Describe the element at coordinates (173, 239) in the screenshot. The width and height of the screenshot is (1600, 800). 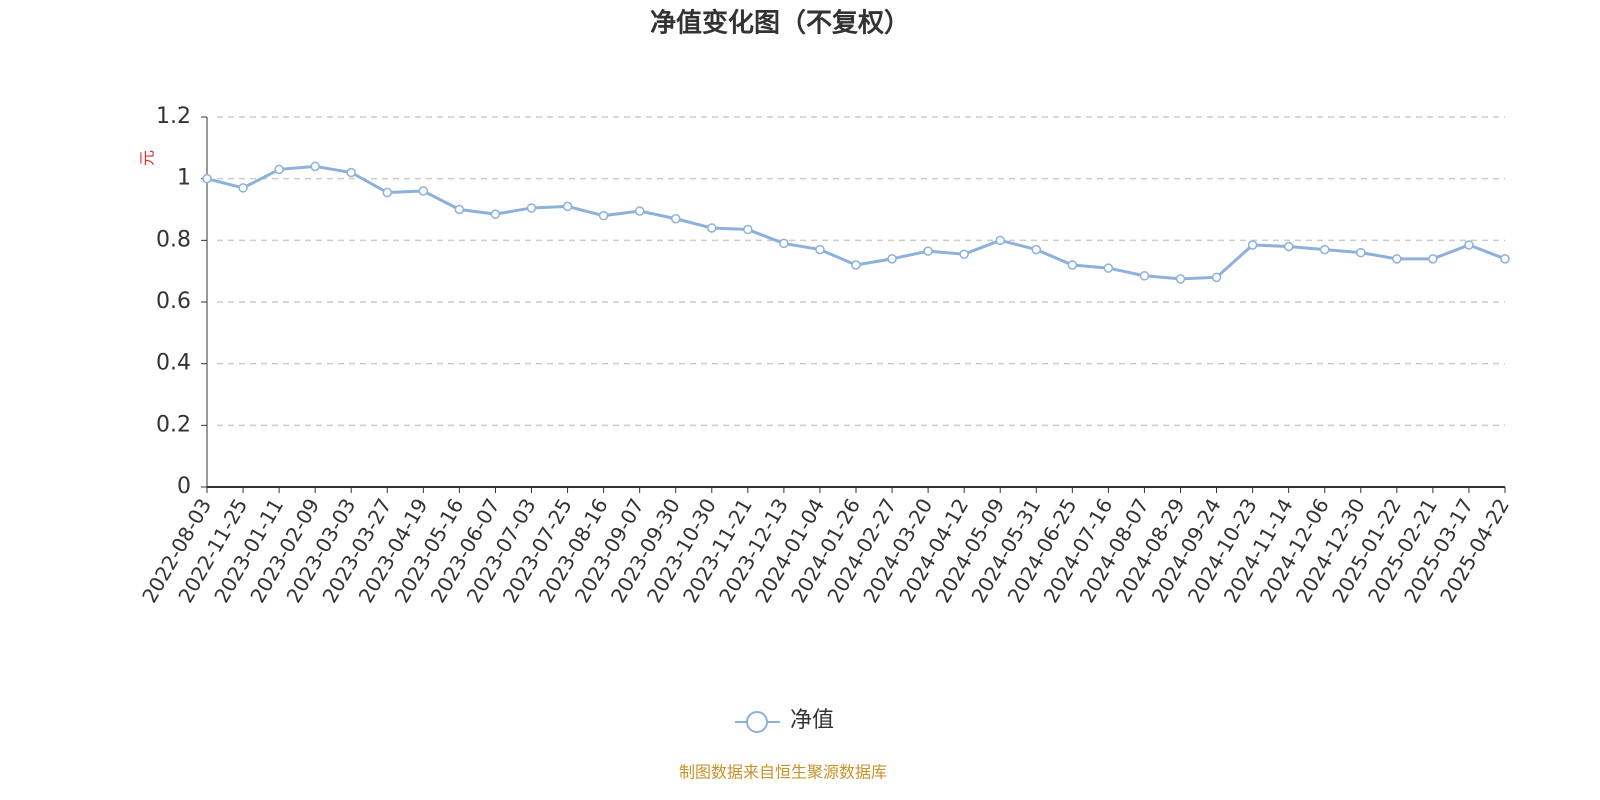
I see `y-tick-label: 0.8` at that location.